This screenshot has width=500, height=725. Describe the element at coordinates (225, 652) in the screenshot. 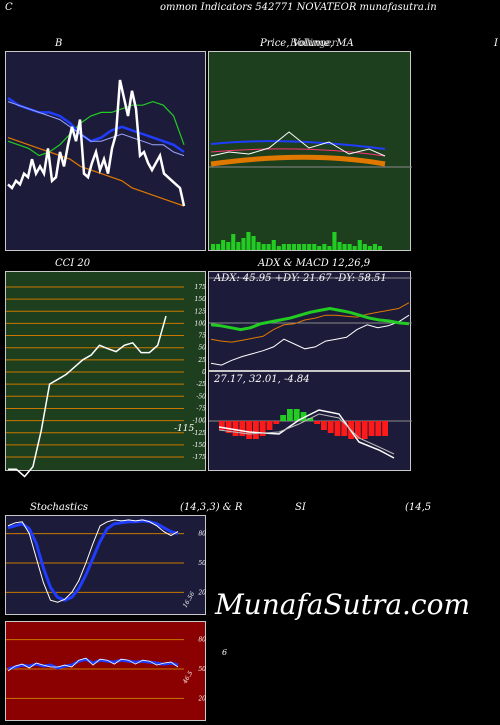

I see `mfi-marker: 6` at that location.